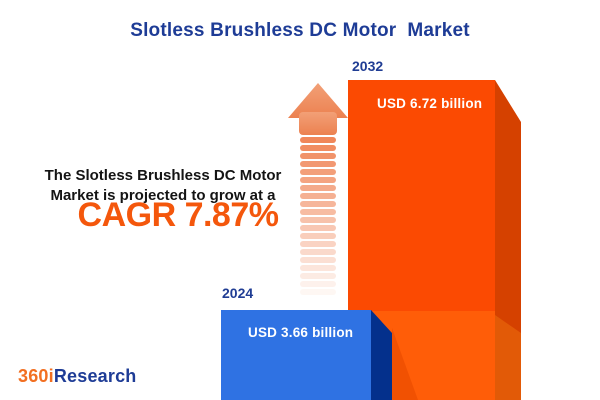 The width and height of the screenshot is (600, 400). I want to click on value-label-2032: USD 6.72 billion, so click(430, 103).